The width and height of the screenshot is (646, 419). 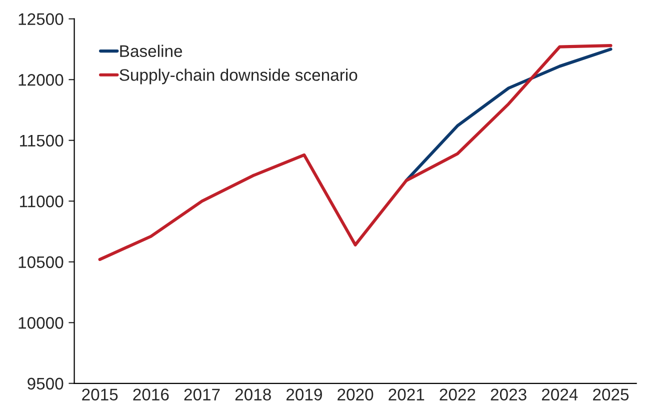 I want to click on x-tick-label: 2017, so click(x=202, y=394).